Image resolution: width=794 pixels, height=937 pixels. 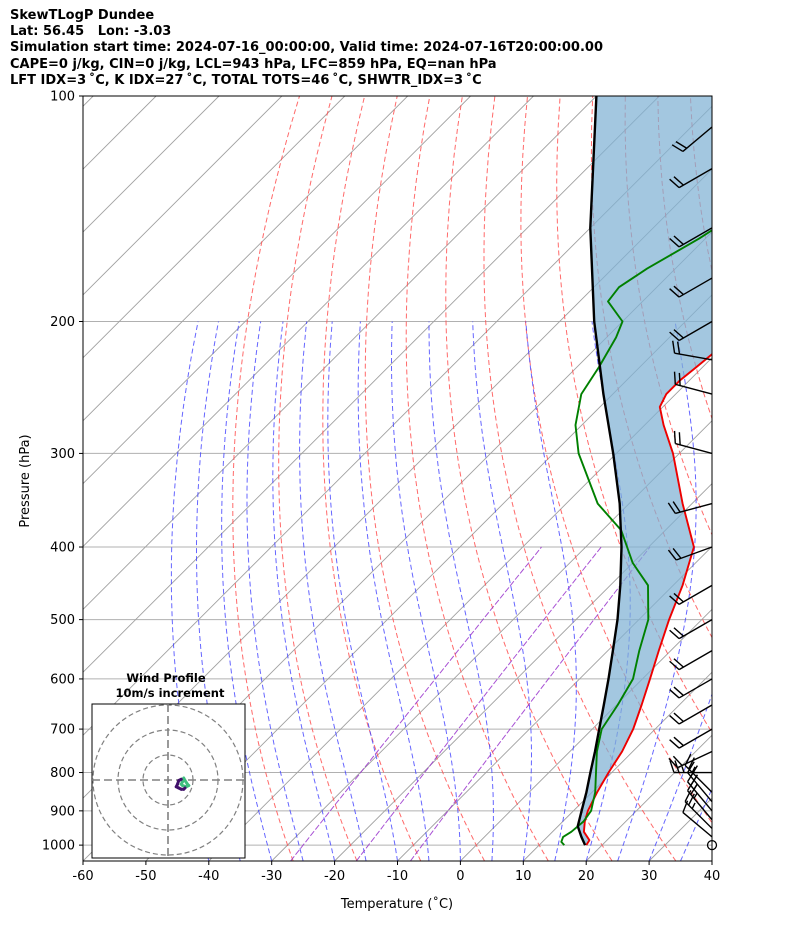 I want to click on x-tick-label: 30, so click(x=649, y=876).